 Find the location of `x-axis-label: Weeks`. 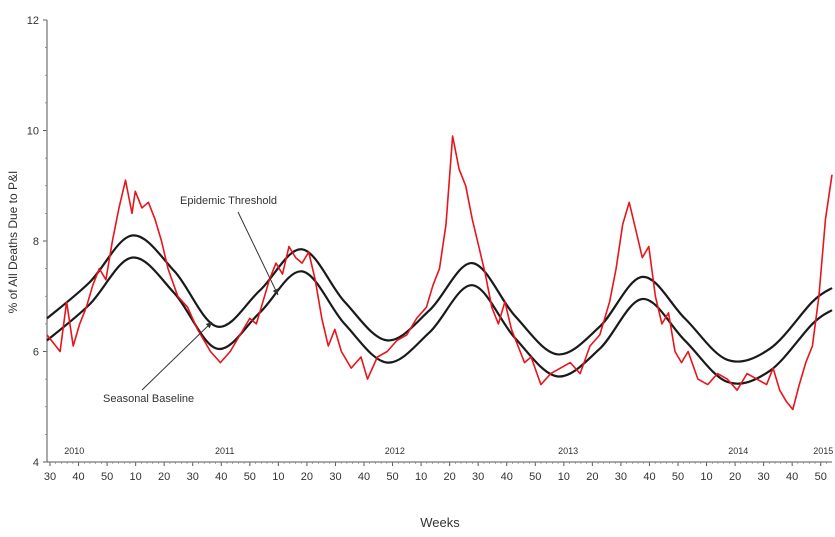

x-axis-label: Weeks is located at coordinates (440, 522).